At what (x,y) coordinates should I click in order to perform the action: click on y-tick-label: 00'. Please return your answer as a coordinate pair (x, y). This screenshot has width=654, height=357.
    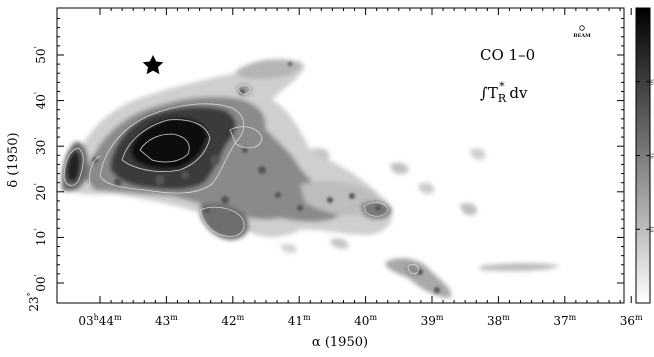
    Looking at the image, I should click on (40, 282).